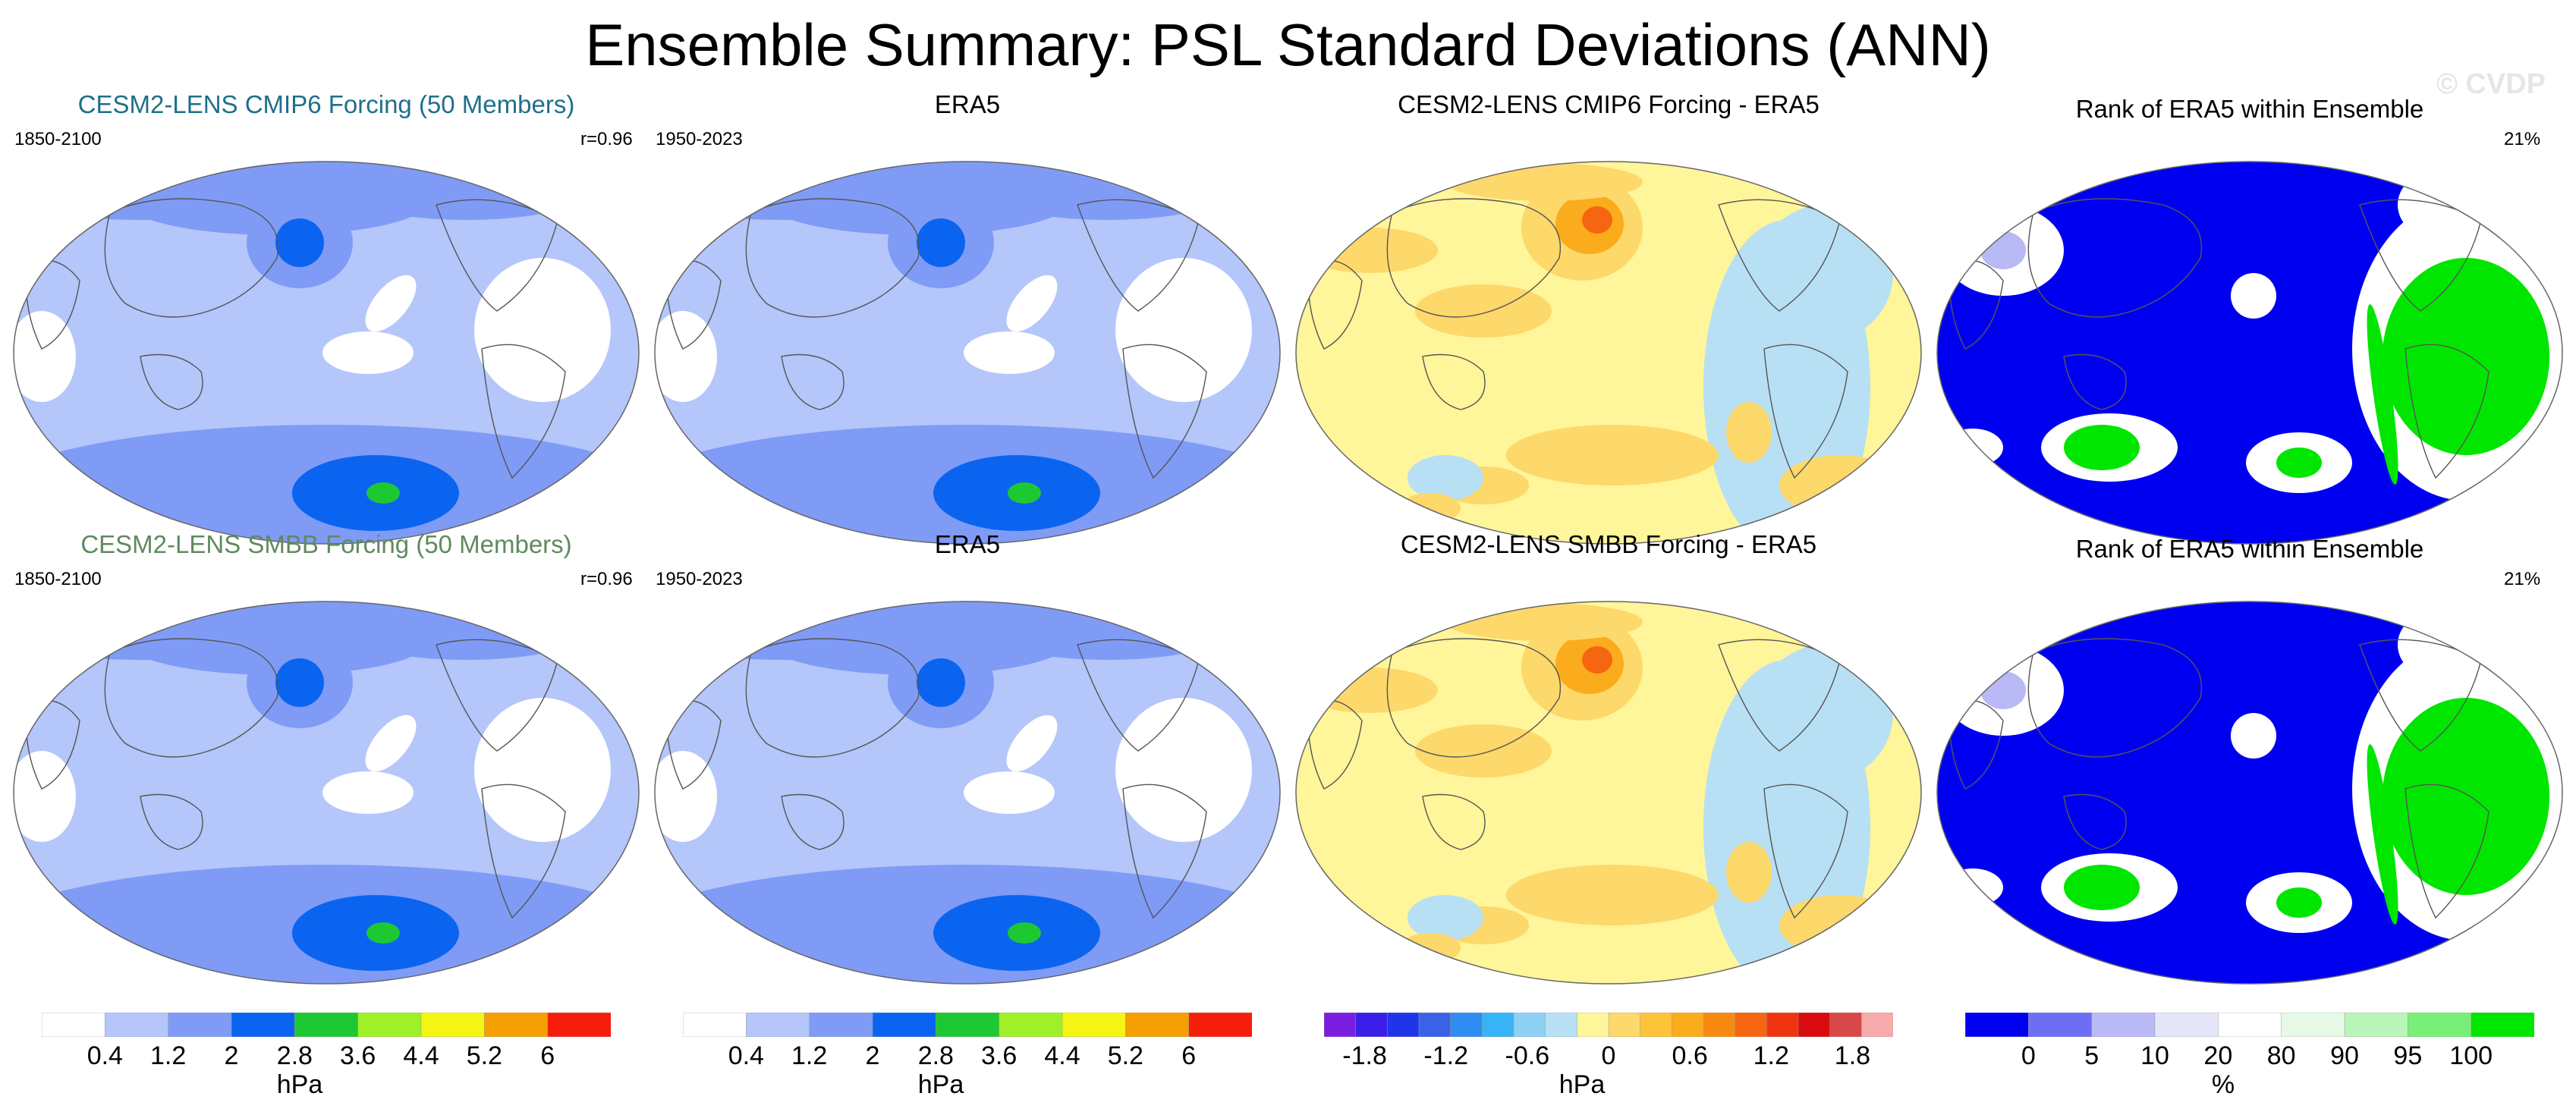 This screenshot has width=2576, height=1115. What do you see at coordinates (2218, 1055) in the screenshot?
I see `colorbar-tick-label: 20` at bounding box center [2218, 1055].